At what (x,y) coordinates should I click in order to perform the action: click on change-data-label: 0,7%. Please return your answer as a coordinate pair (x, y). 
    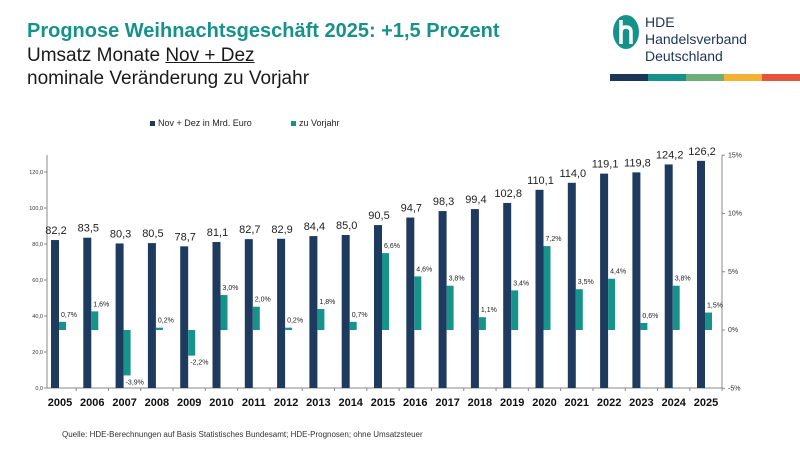
    Looking at the image, I should click on (69, 315).